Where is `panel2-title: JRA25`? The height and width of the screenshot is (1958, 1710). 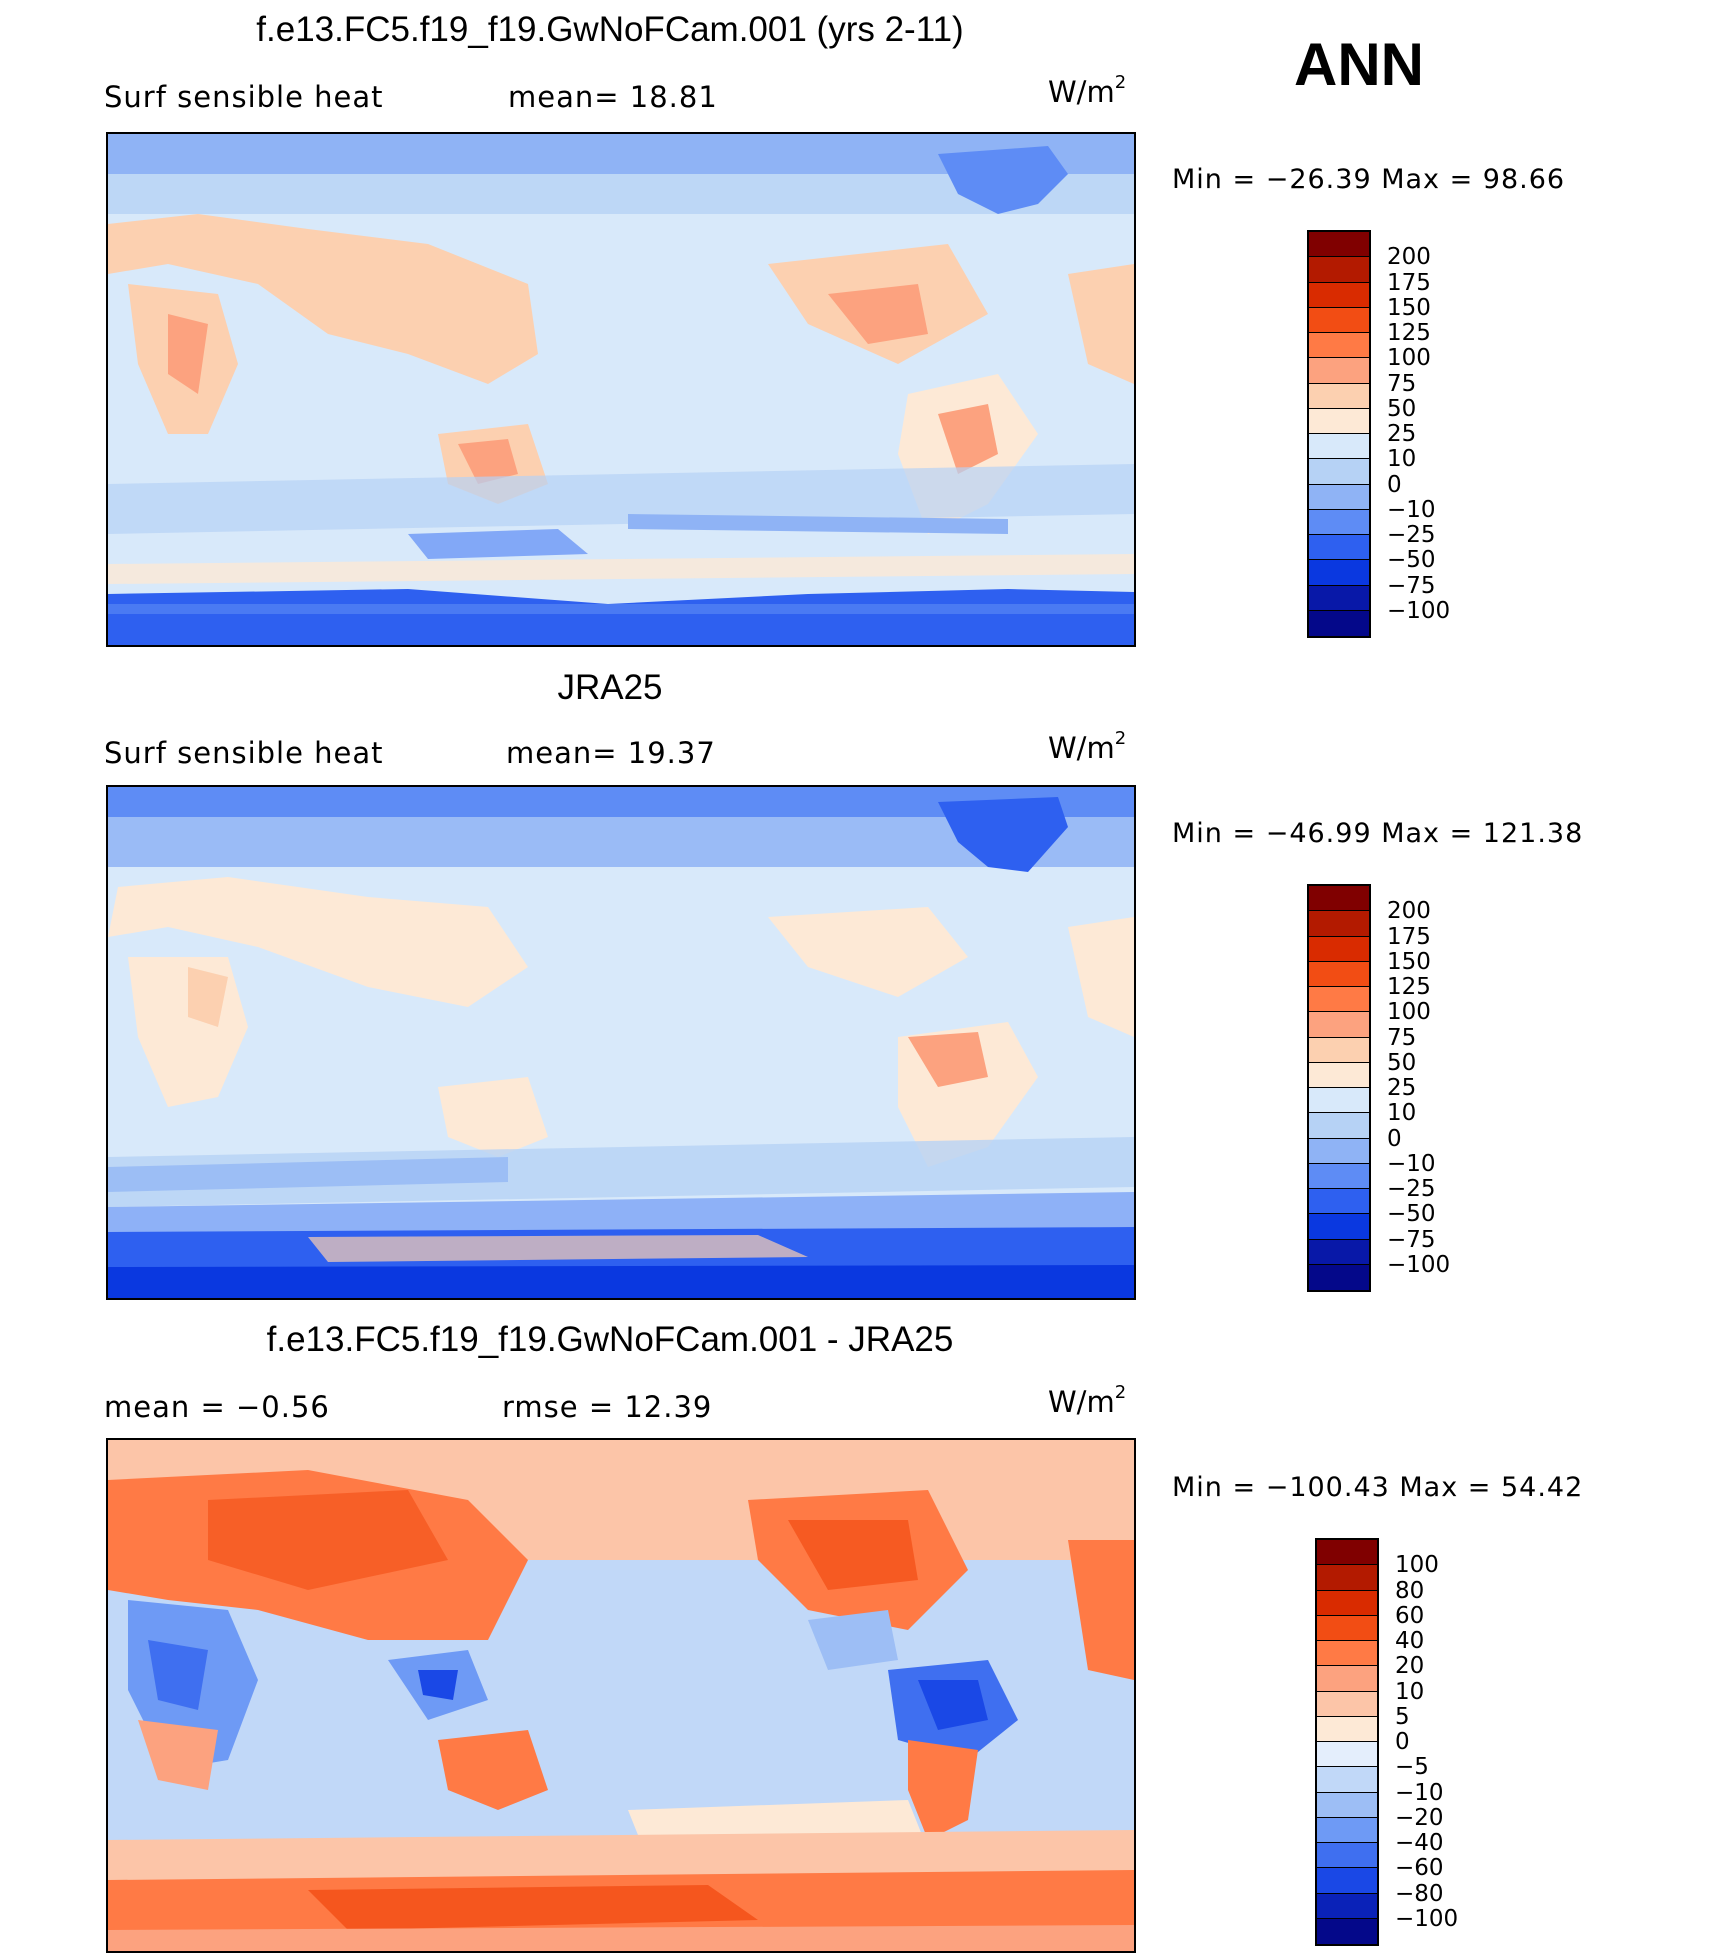 panel2-title: JRA25 is located at coordinates (610, 687).